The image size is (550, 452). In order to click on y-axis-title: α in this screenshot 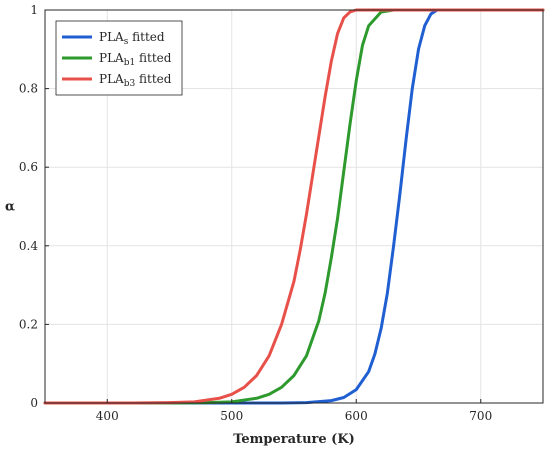, I will do `click(10, 207)`.